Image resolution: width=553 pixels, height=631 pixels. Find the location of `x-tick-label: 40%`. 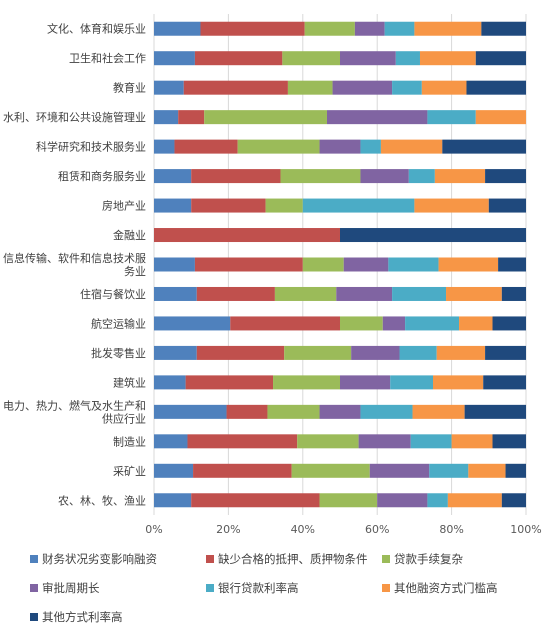

x-tick-label: 40% is located at coordinates (303, 529).